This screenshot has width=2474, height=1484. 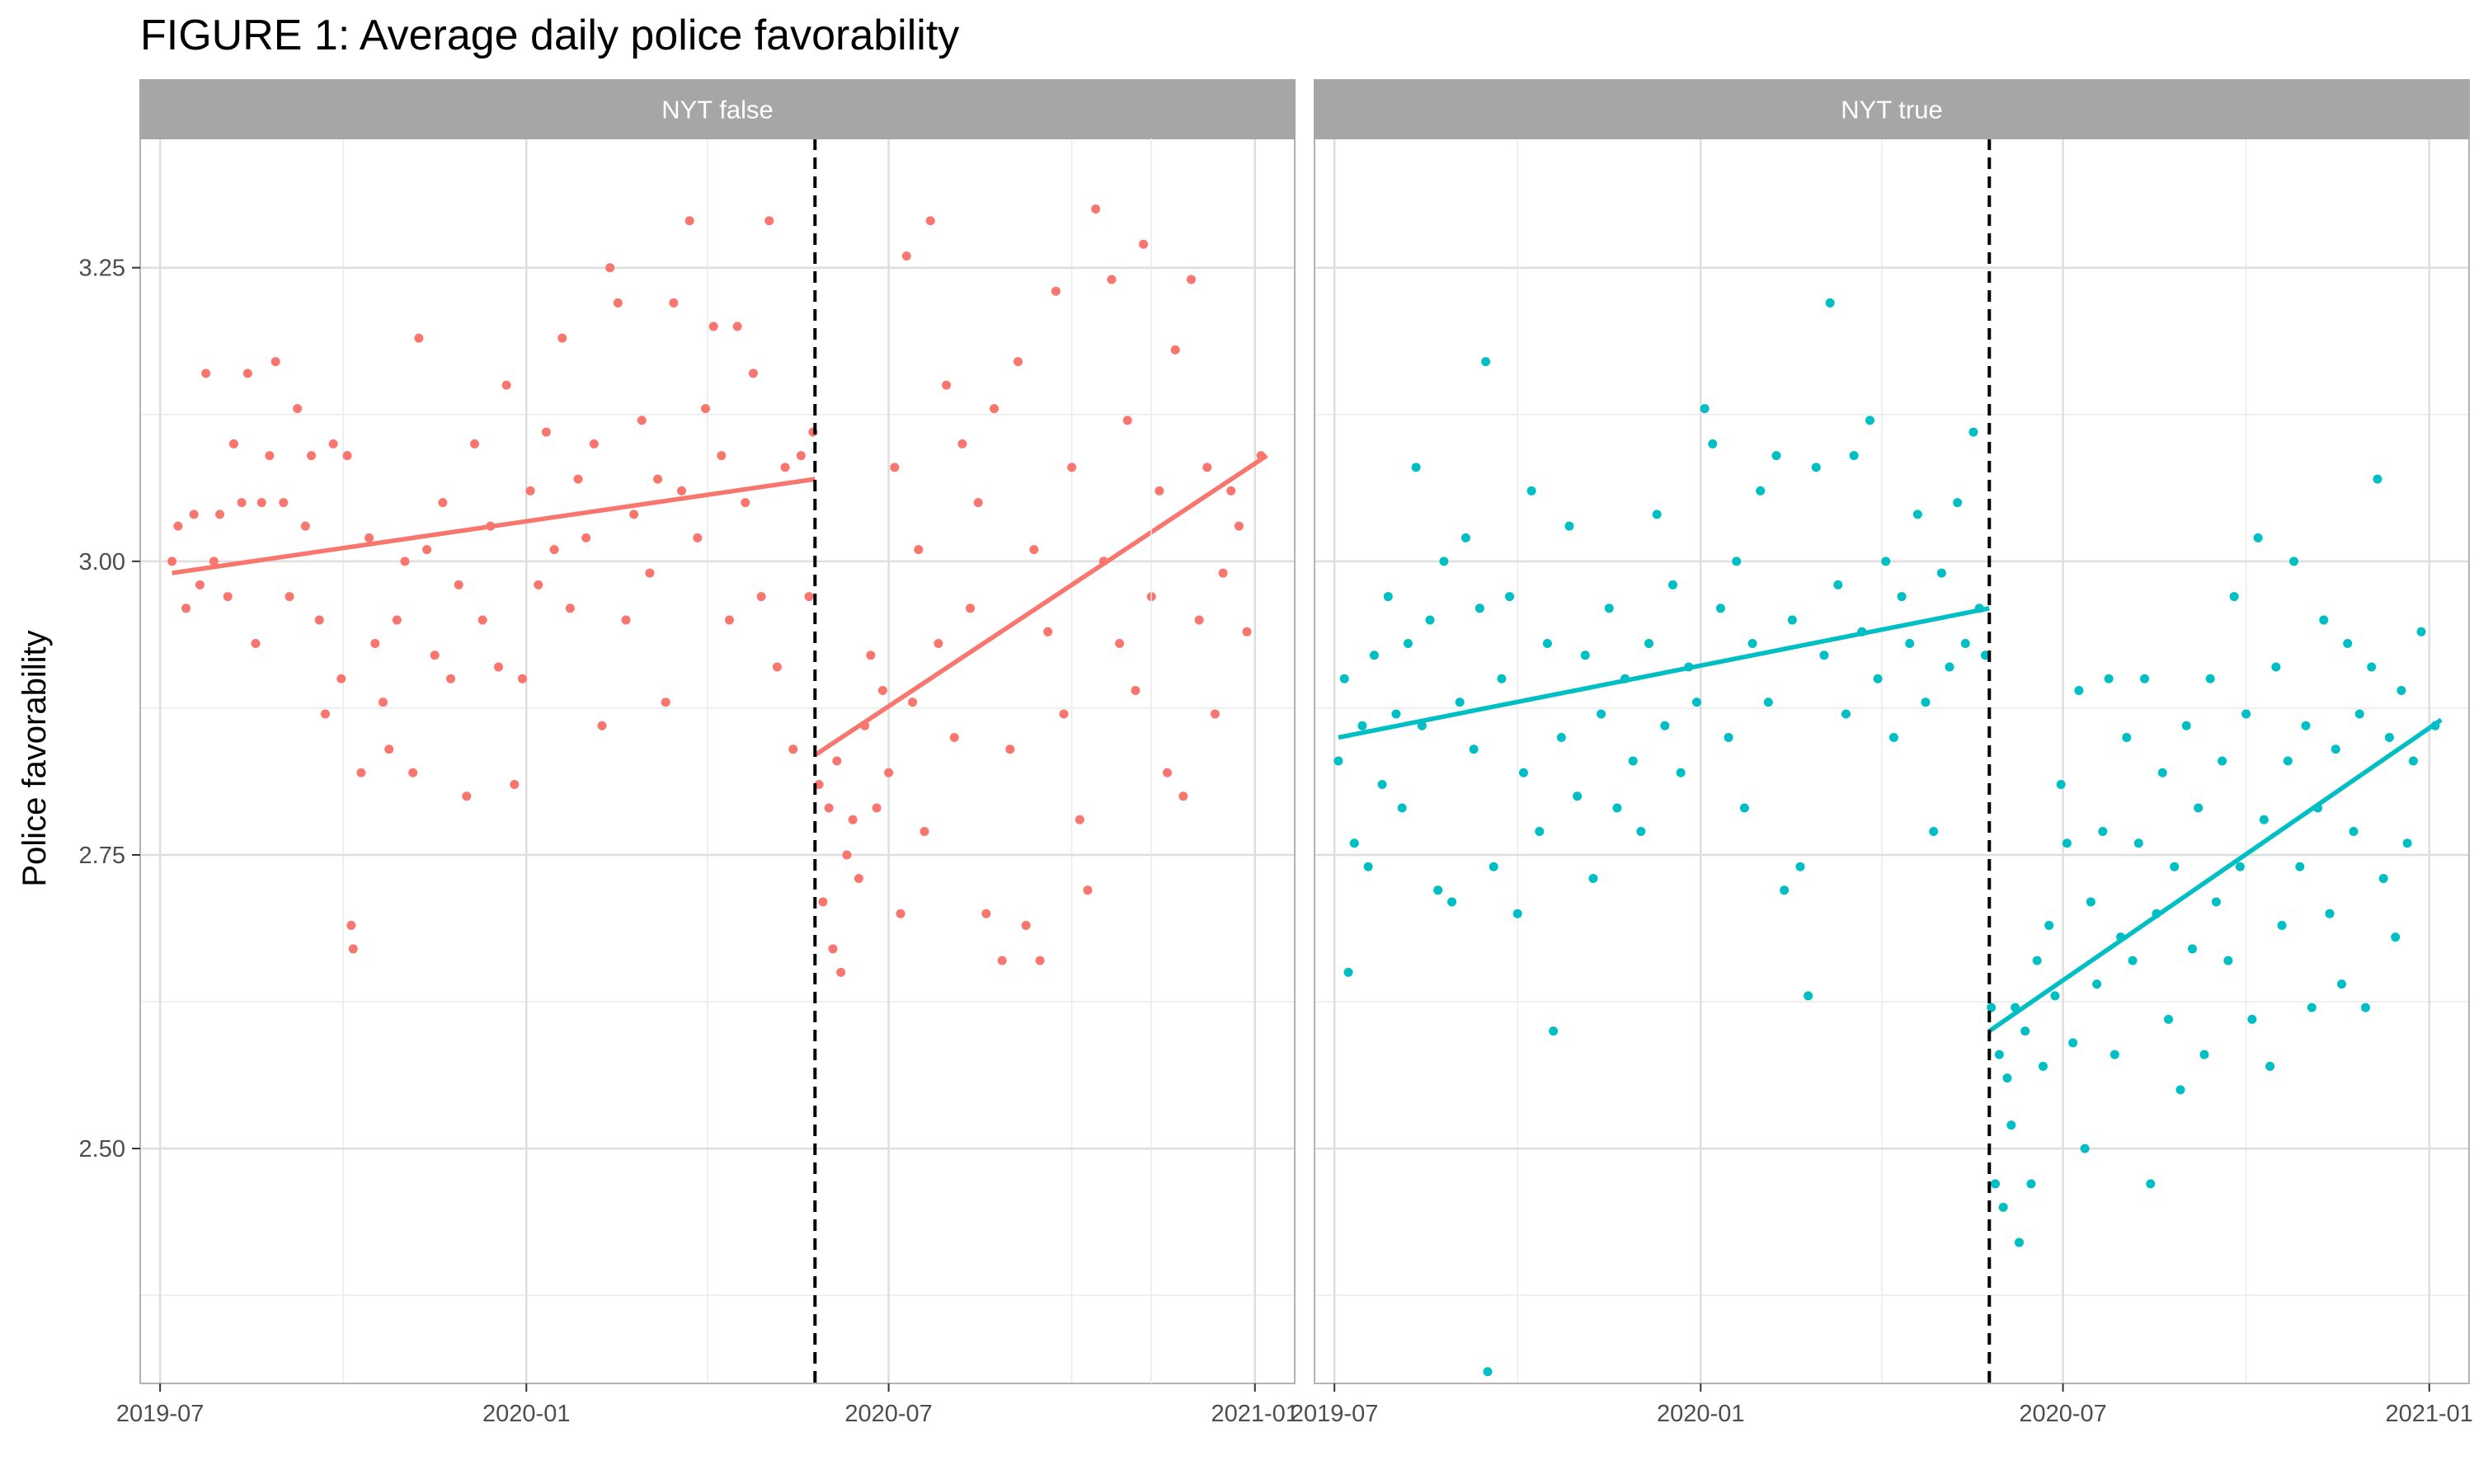 I want to click on facet-strip-label: NYT false, so click(x=717, y=110).